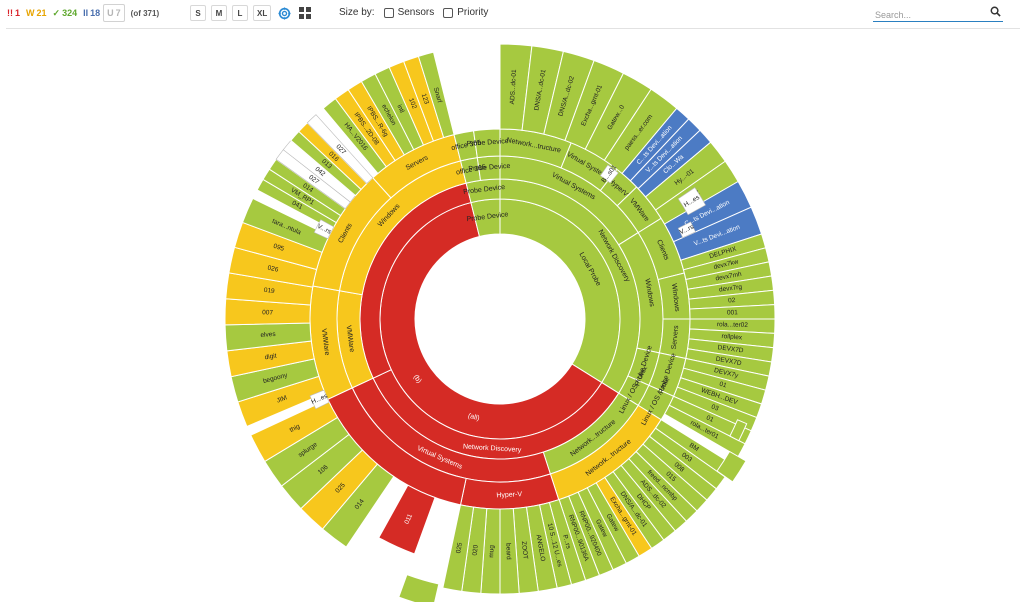 This screenshot has height=602, width=1024. What do you see at coordinates (18, 13) in the screenshot?
I see `down-count: 1` at bounding box center [18, 13].